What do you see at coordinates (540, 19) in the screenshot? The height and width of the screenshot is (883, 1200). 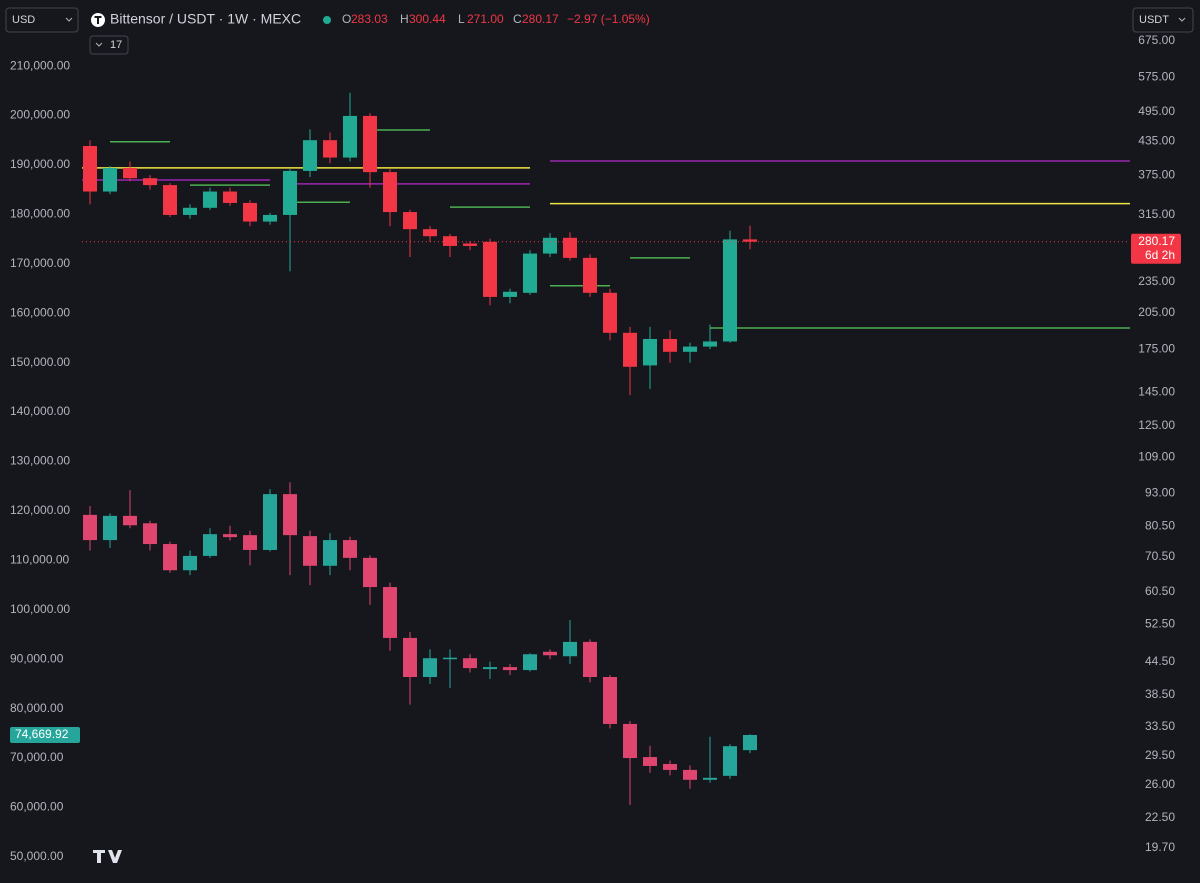 I see `ohlc-value: 280.17` at bounding box center [540, 19].